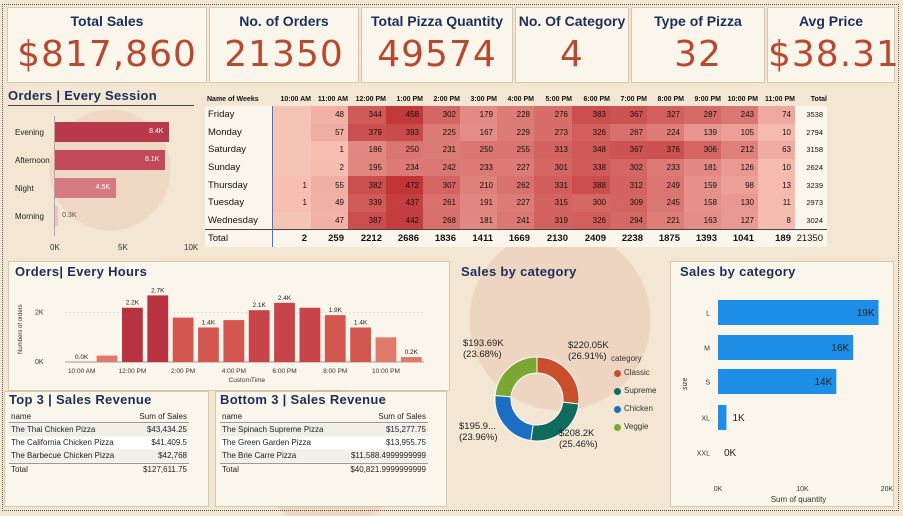 The width and height of the screenshot is (903, 516). I want to click on heat-column-header: 4:00 PM, so click(520, 99).